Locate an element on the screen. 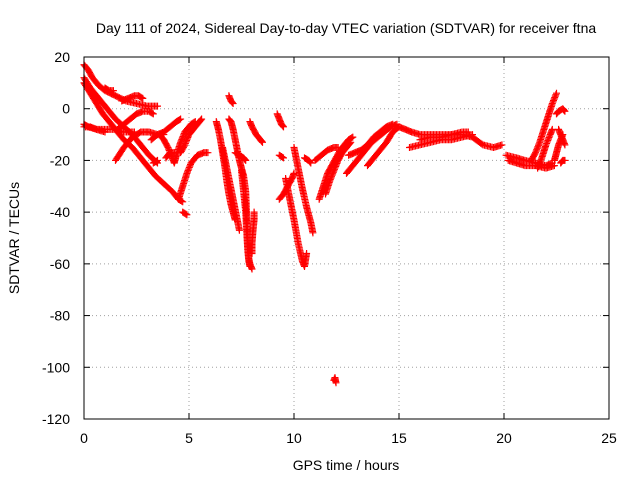  y-tick-label: 0 is located at coordinates (66, 109).